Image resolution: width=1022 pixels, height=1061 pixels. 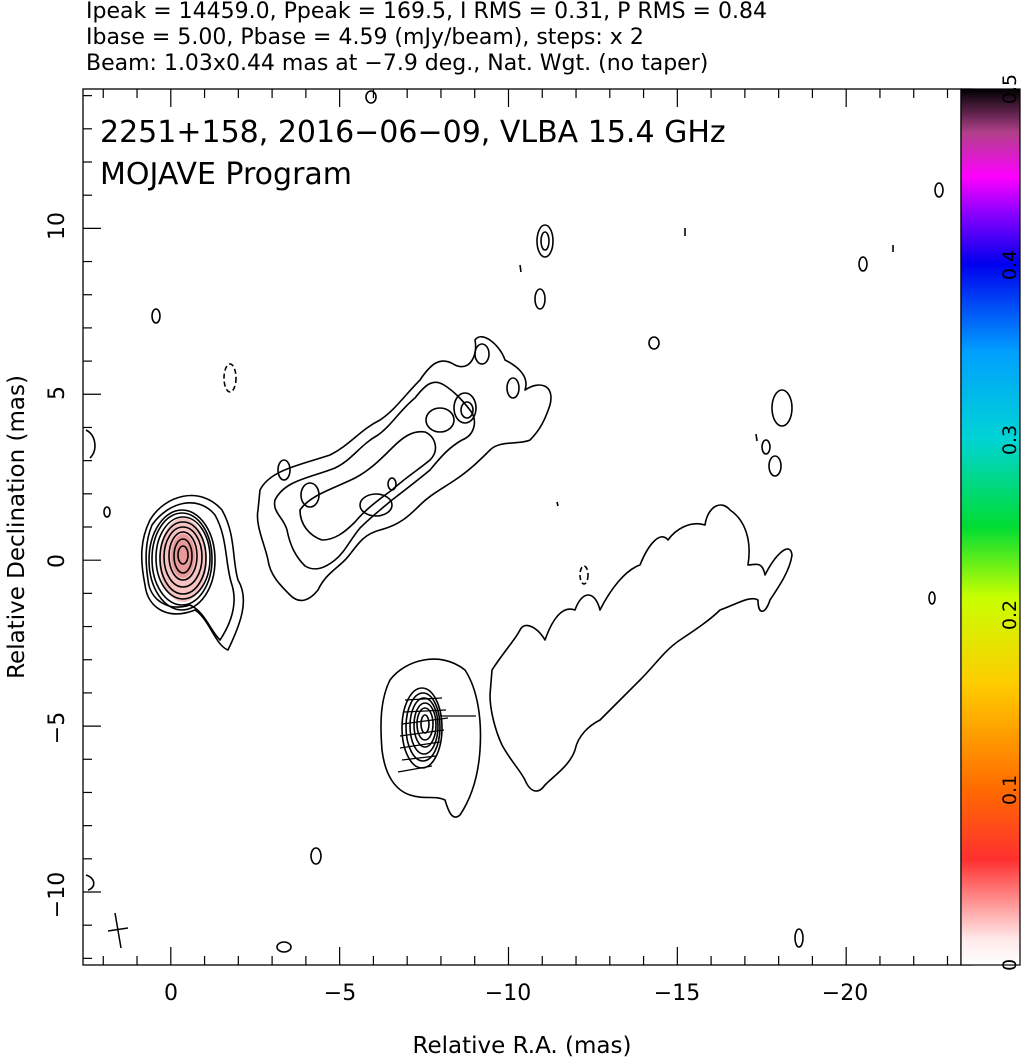 What do you see at coordinates (171, 993) in the screenshot?
I see `x-tick-label: 0` at bounding box center [171, 993].